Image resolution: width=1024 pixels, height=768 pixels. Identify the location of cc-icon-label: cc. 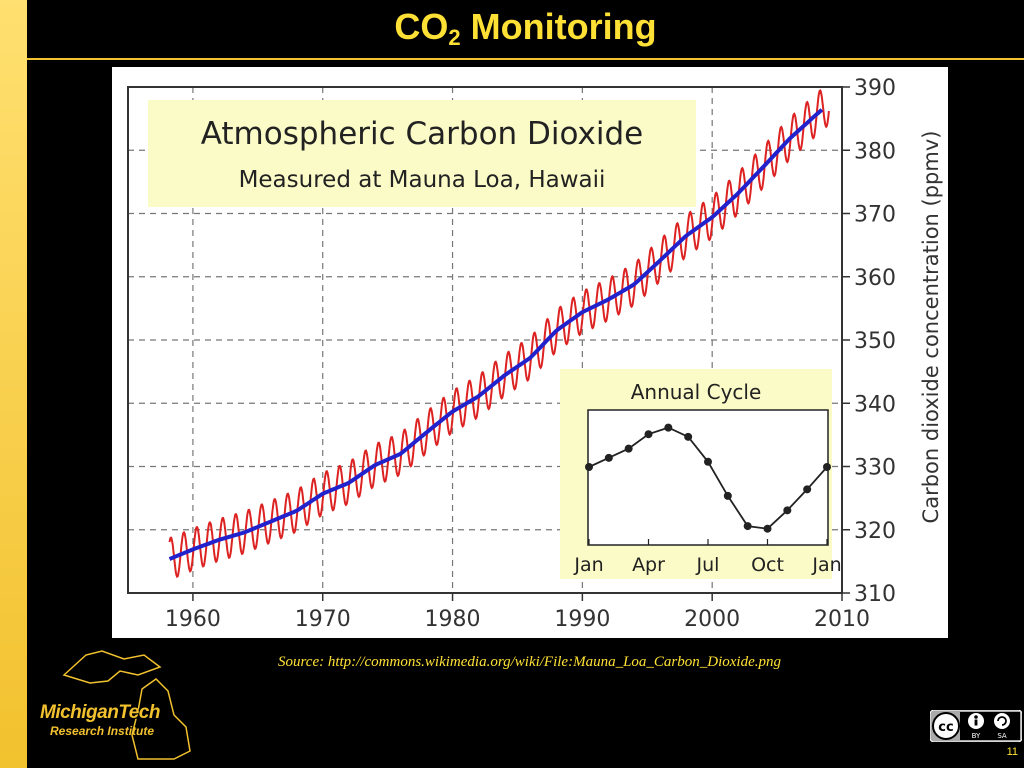
(945, 727).